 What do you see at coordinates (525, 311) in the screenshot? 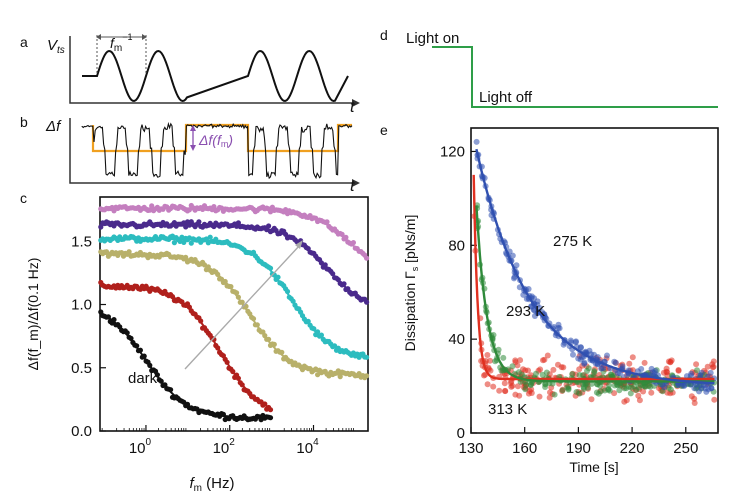
I see `series-label-293K: 293 K` at bounding box center [525, 311].